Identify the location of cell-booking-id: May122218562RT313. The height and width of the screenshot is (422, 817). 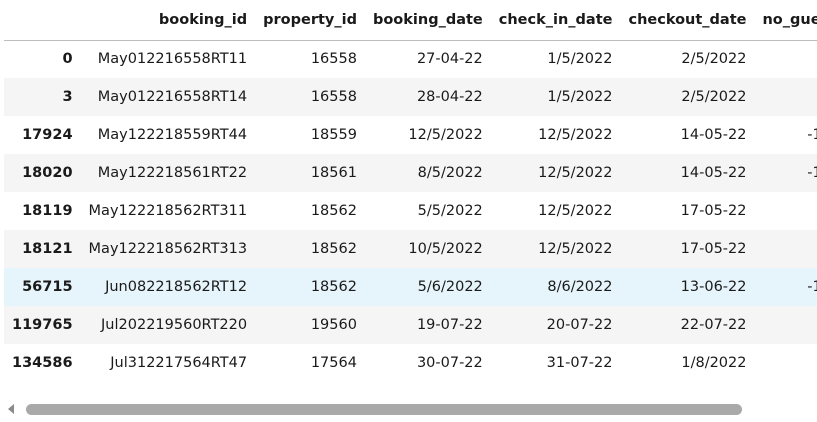
(168, 249).